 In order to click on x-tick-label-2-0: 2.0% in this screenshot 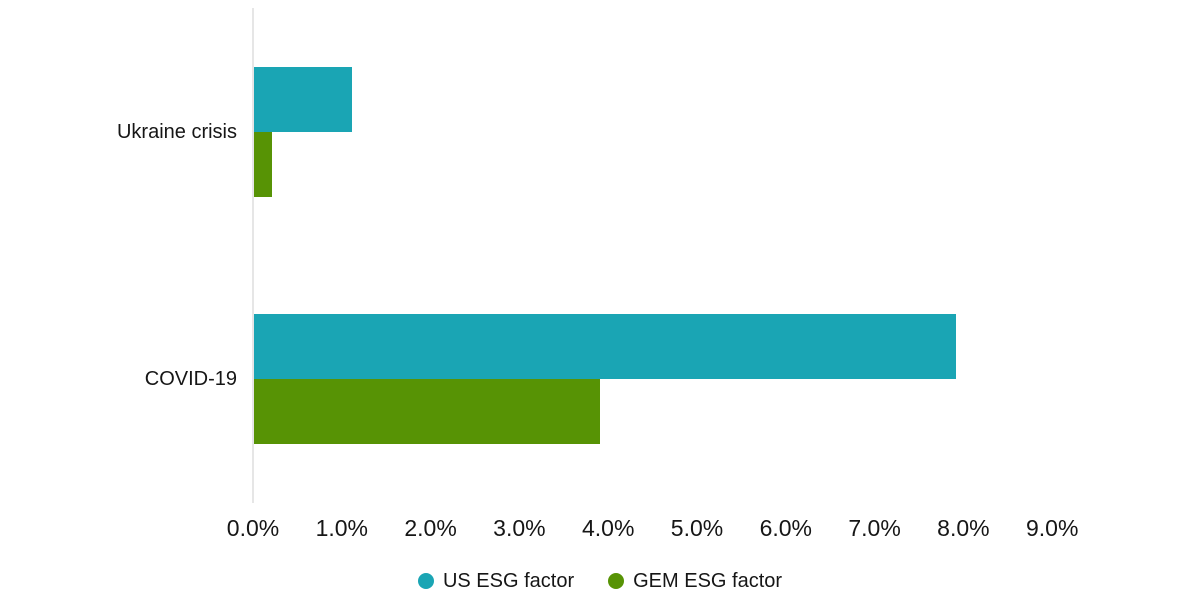, I will do `click(430, 528)`.